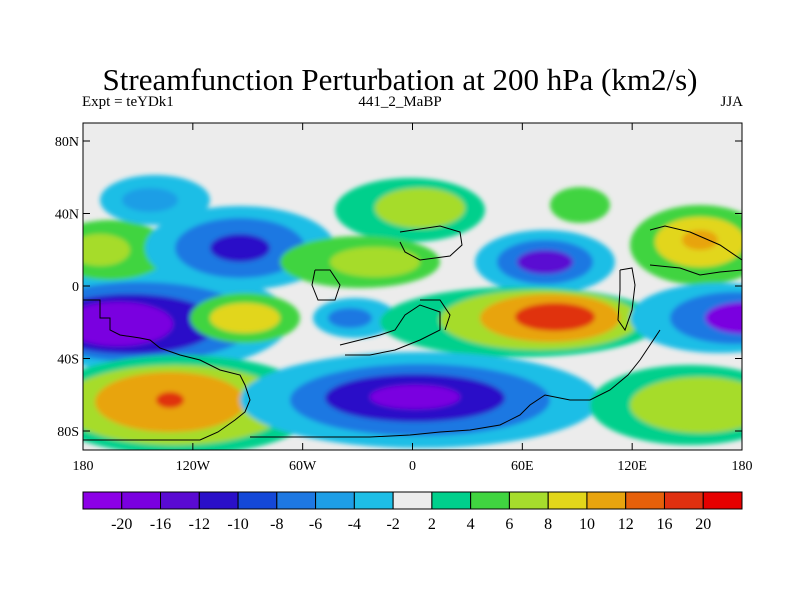 This screenshot has width=800, height=600. I want to click on colorbar-label: 10, so click(587, 524).